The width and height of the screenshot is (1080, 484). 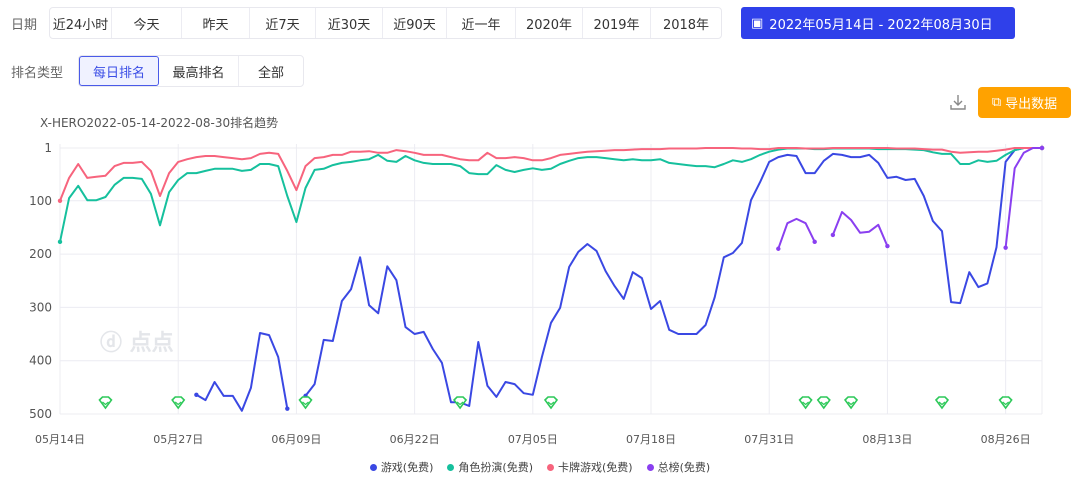 I want to click on download-icon, so click(x=958, y=102).